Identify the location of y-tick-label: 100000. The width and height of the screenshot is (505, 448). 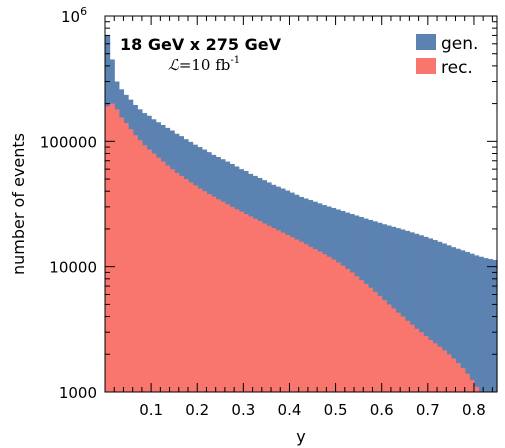
(68, 142).